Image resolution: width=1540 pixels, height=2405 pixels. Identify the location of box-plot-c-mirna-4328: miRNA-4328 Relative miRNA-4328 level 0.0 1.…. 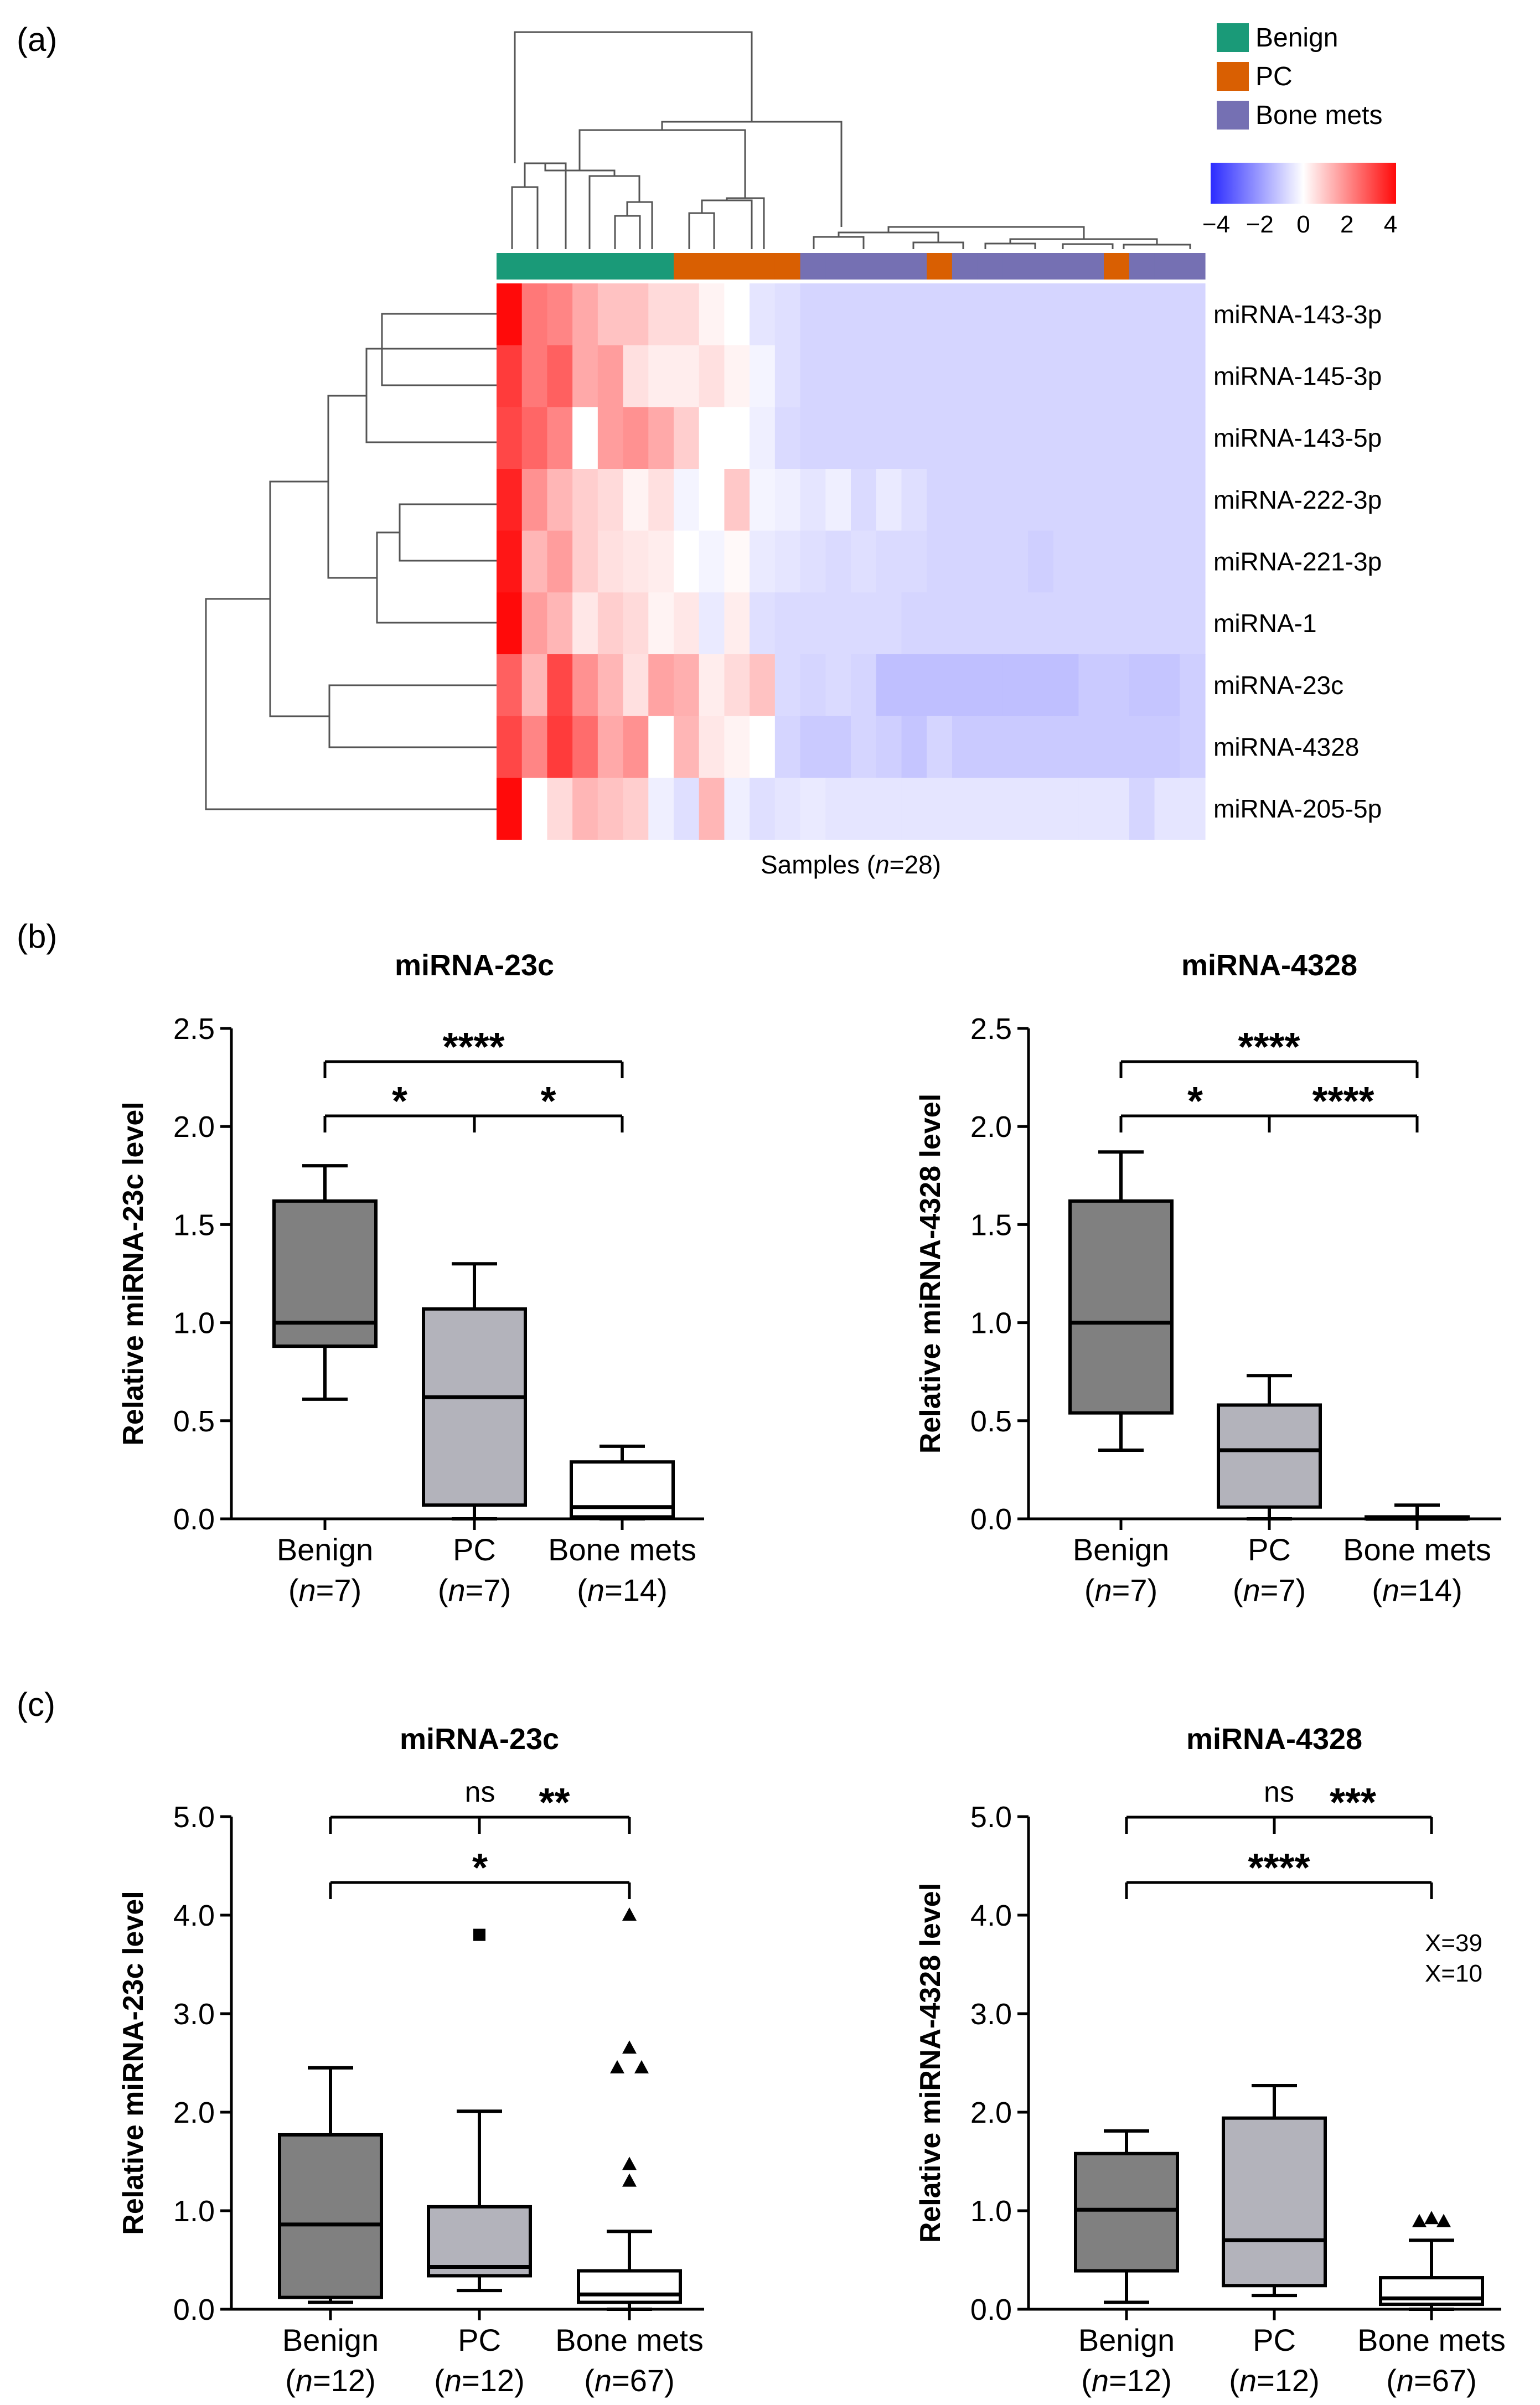
(1210, 2060).